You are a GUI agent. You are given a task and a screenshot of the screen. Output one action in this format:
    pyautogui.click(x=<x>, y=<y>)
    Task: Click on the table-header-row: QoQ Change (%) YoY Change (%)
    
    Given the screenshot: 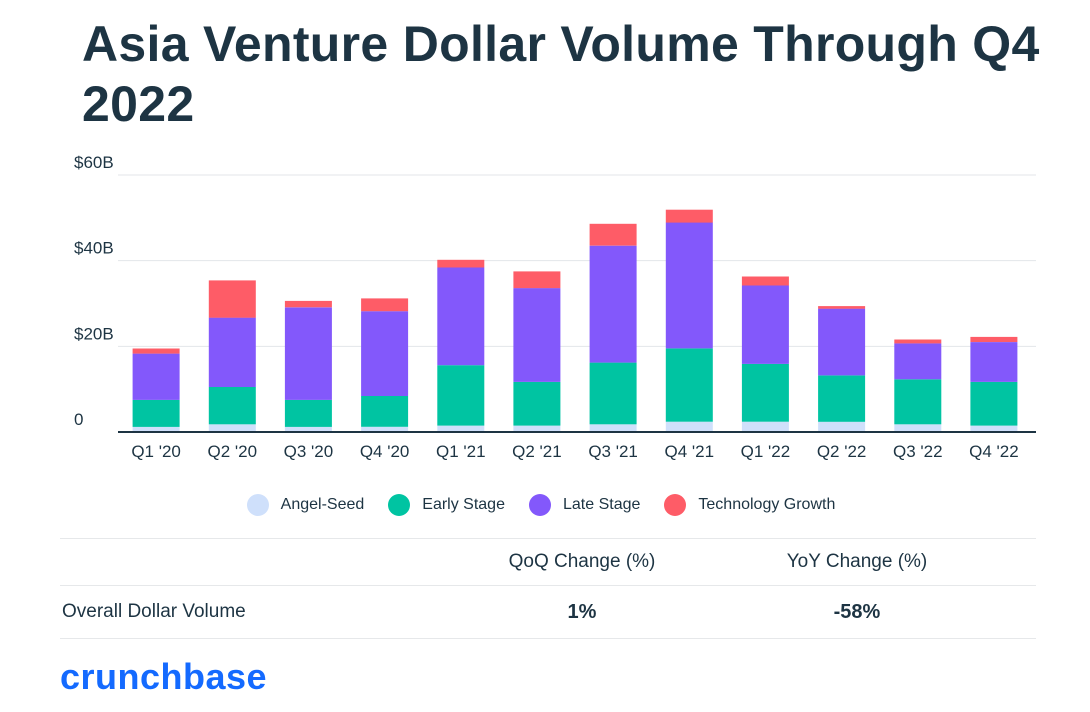 What is the action you would take?
    pyautogui.click(x=548, y=561)
    